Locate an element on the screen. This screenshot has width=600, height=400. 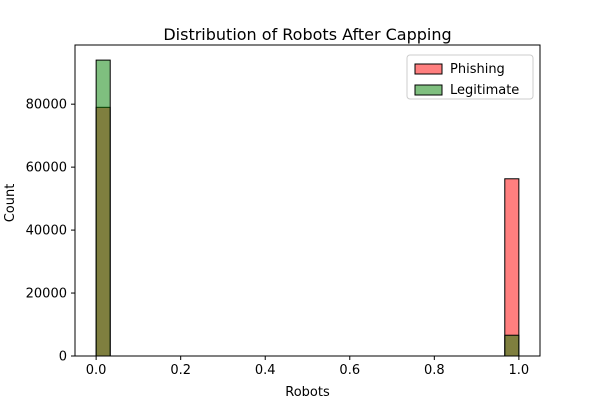
y-axis-label: Count is located at coordinates (10, 203).